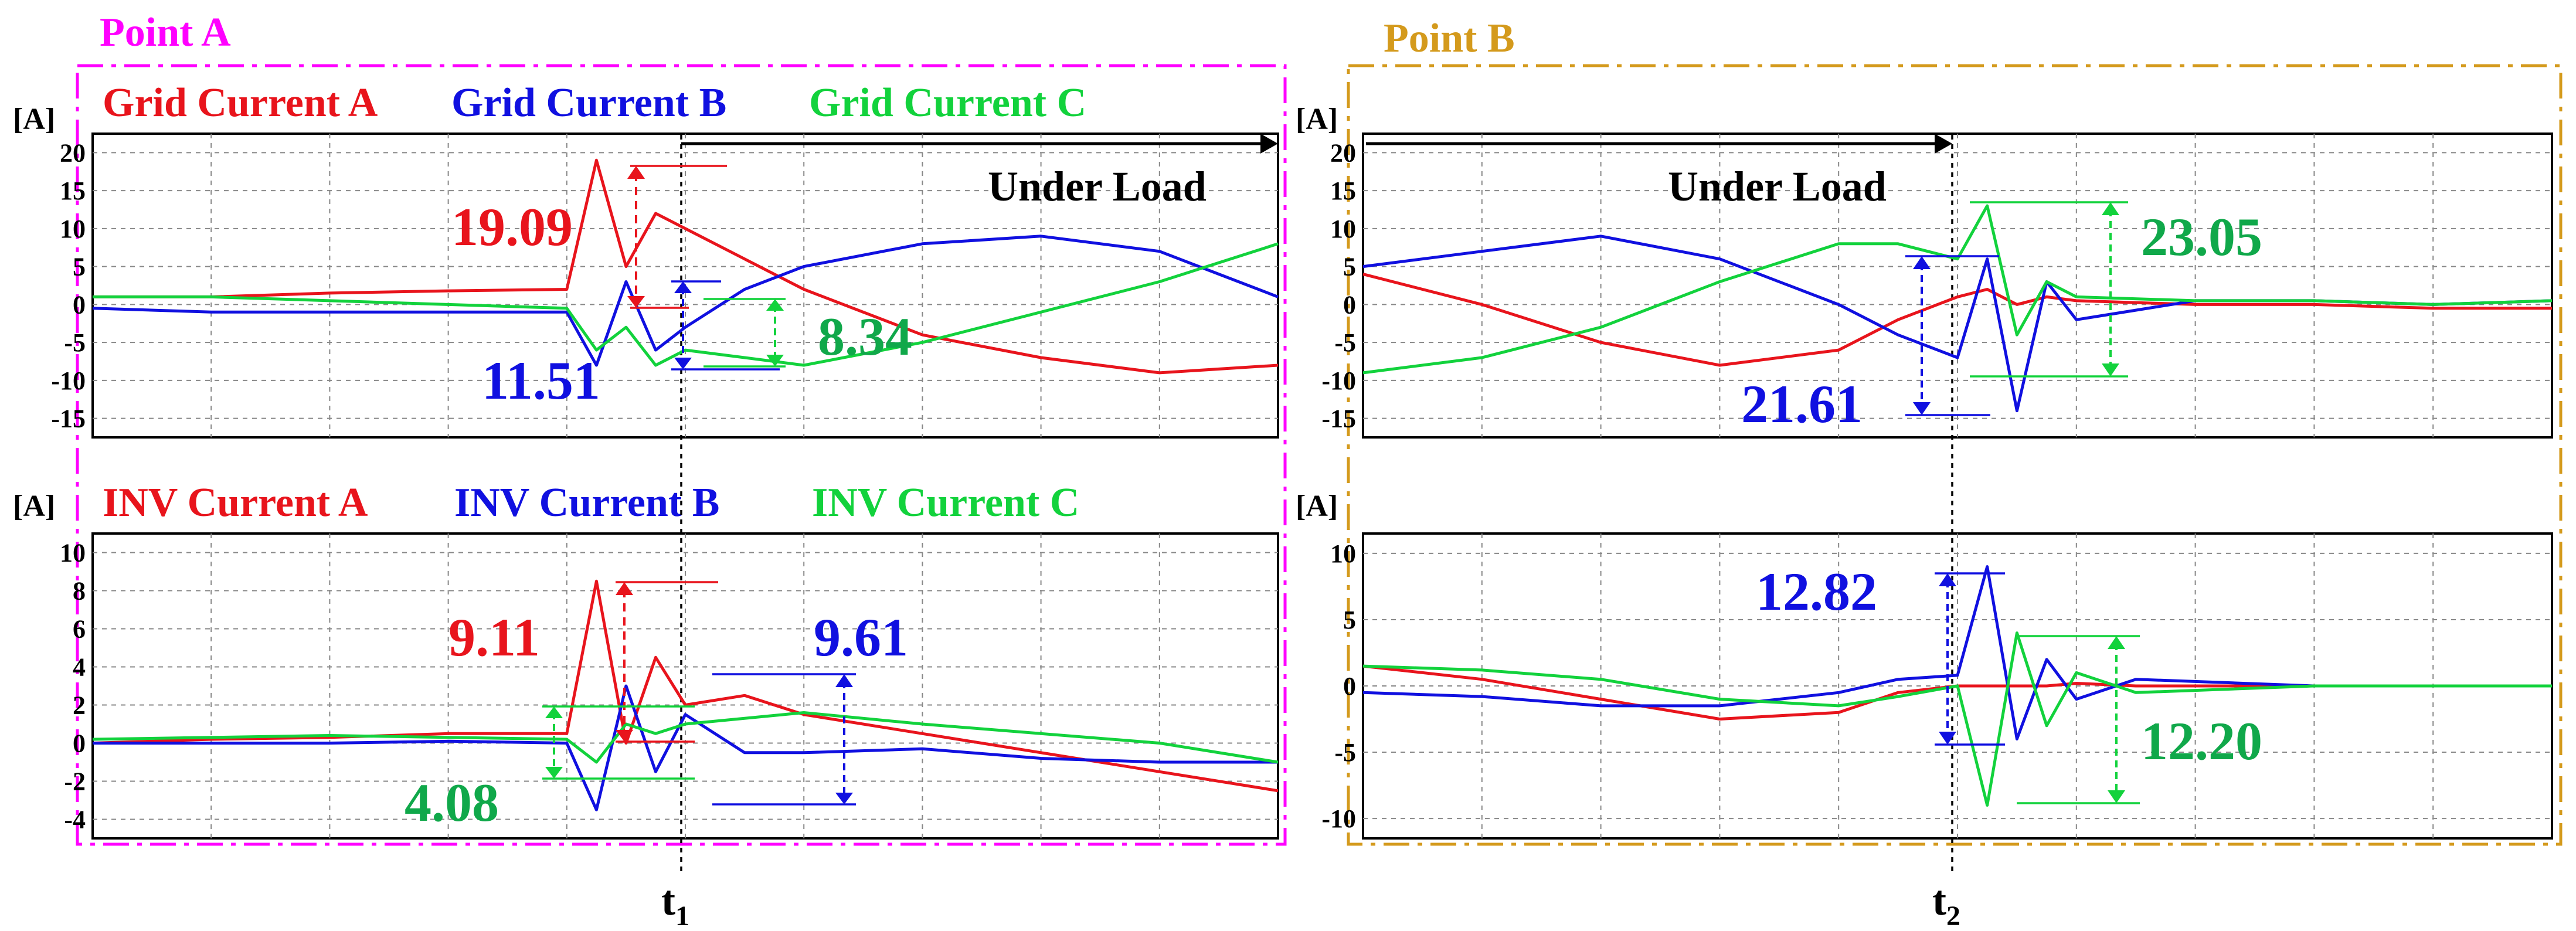  Describe the element at coordinates (75, 820) in the screenshot. I see `y-tick-label: -4` at that location.